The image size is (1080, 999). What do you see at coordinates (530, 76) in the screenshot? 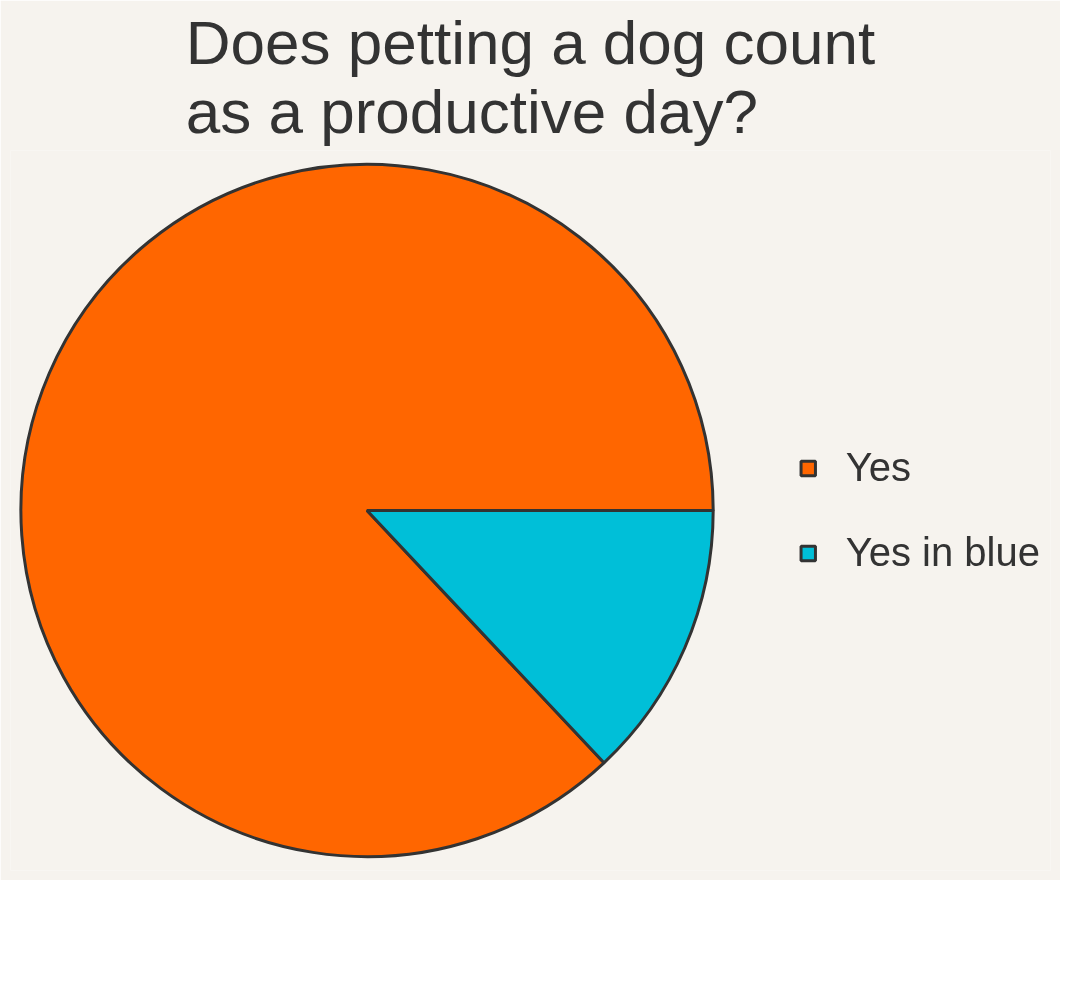
I see `chart-title: Does petting a dog count as a productive day?` at bounding box center [530, 76].